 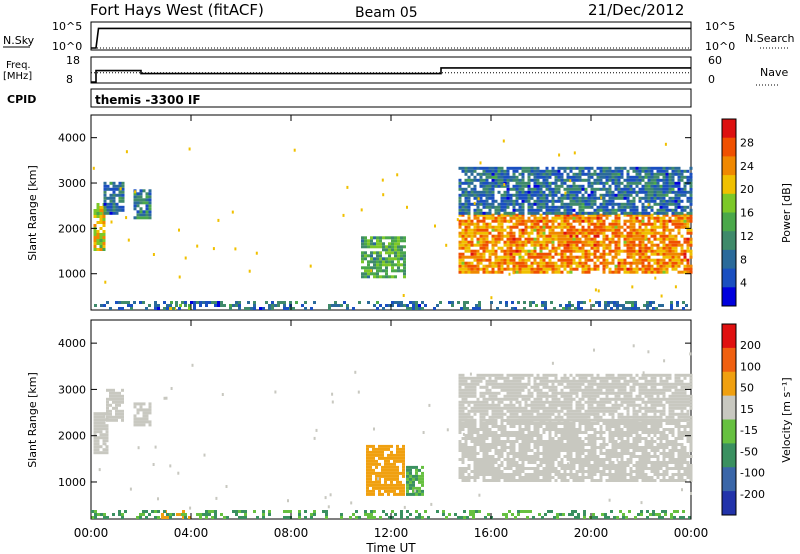 I want to click on scatter-cell, so click(x=446, y=245).